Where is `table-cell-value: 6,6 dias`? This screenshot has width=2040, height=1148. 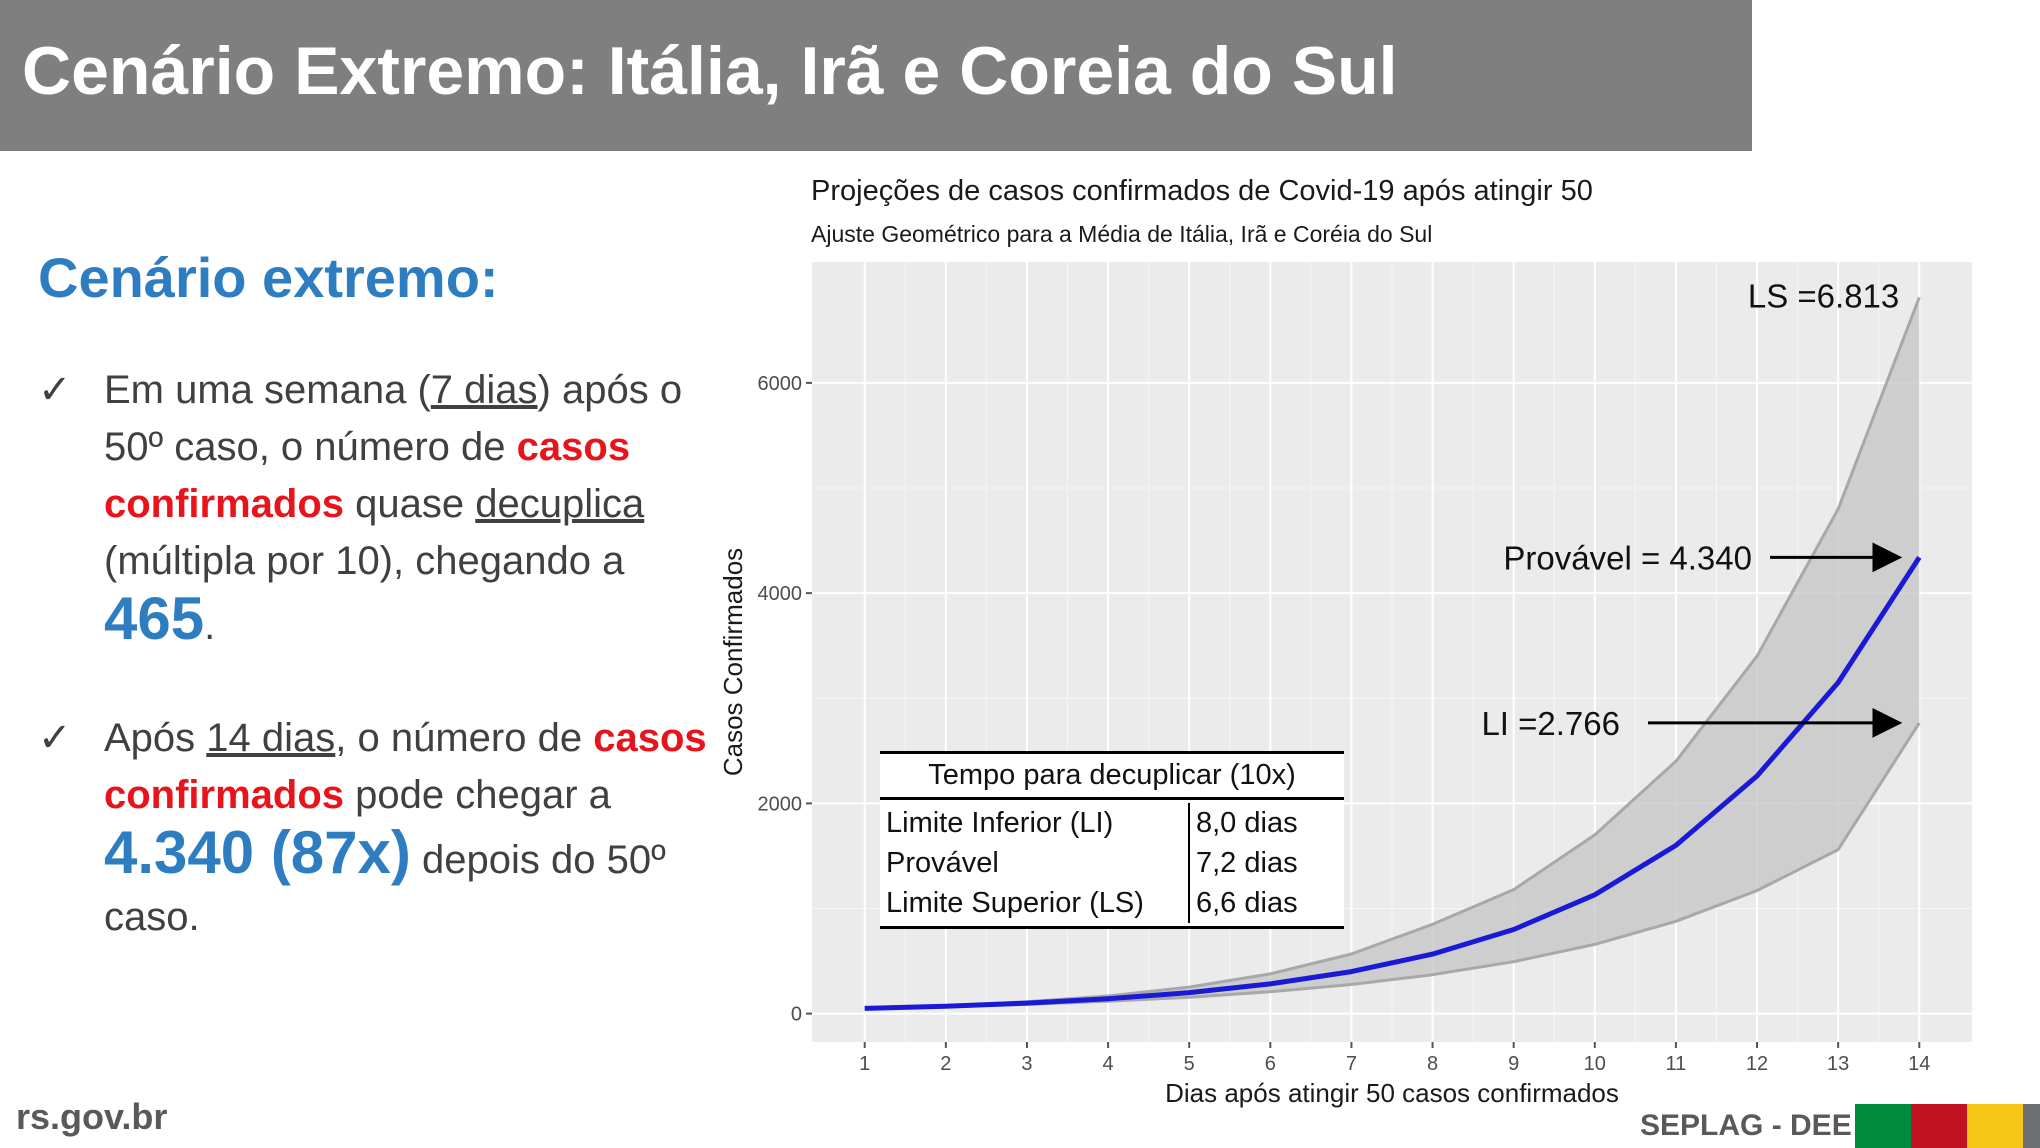 table-cell-value: 6,6 dias is located at coordinates (1247, 903).